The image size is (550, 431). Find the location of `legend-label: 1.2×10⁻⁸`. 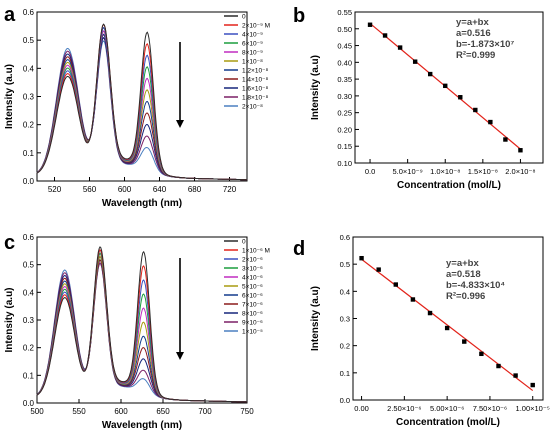

legend-label: 1.2×10⁻⁸ is located at coordinates (255, 71).